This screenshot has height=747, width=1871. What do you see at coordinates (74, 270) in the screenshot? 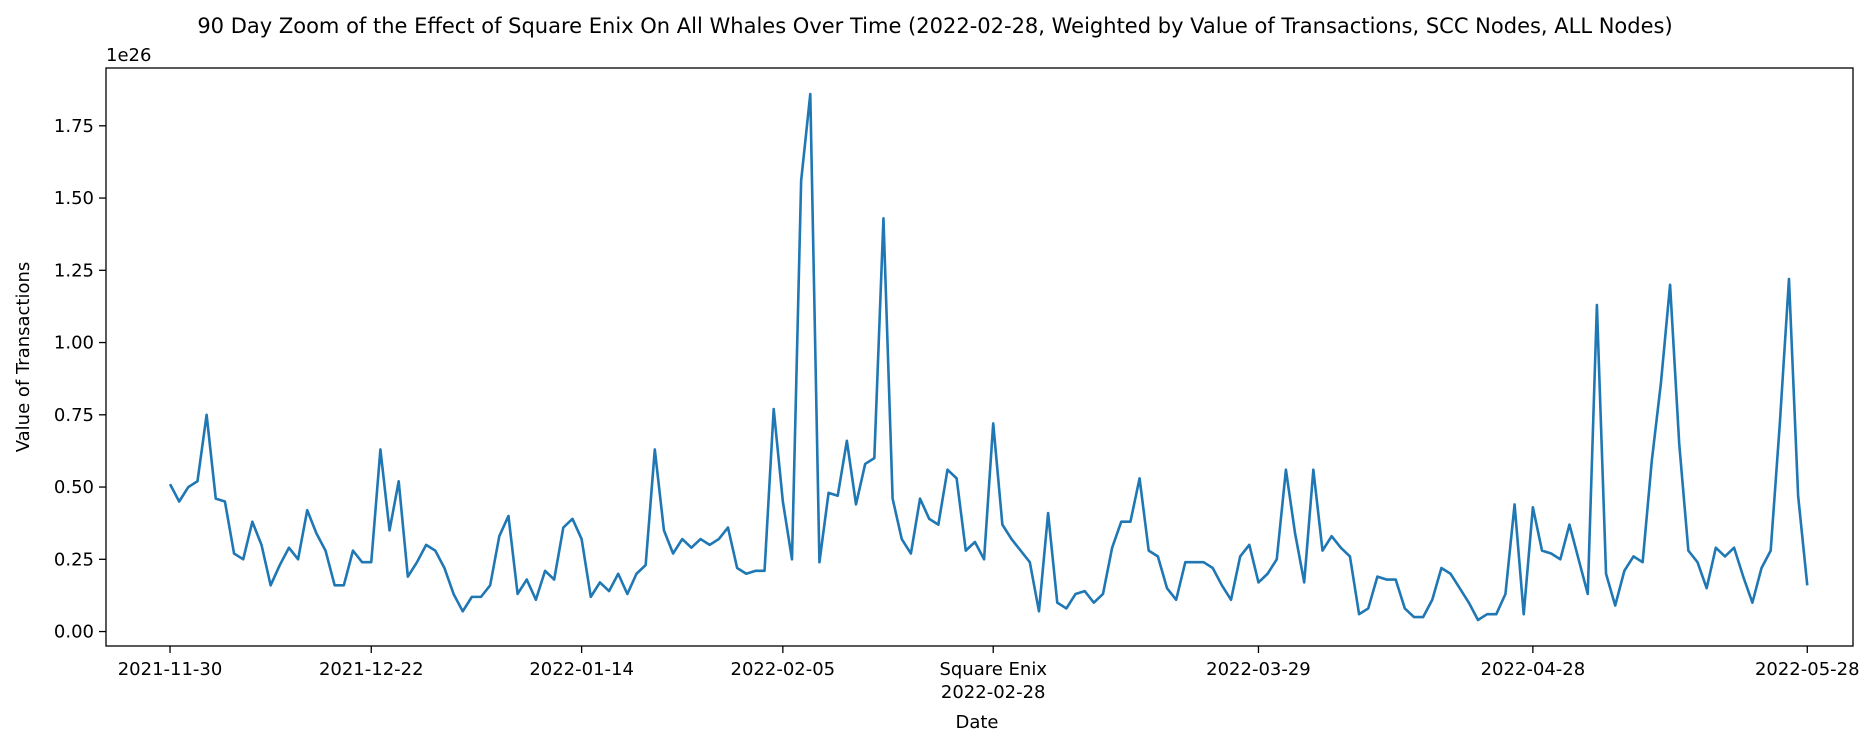
I see `y-tick-label: 1.25` at bounding box center [74, 270].